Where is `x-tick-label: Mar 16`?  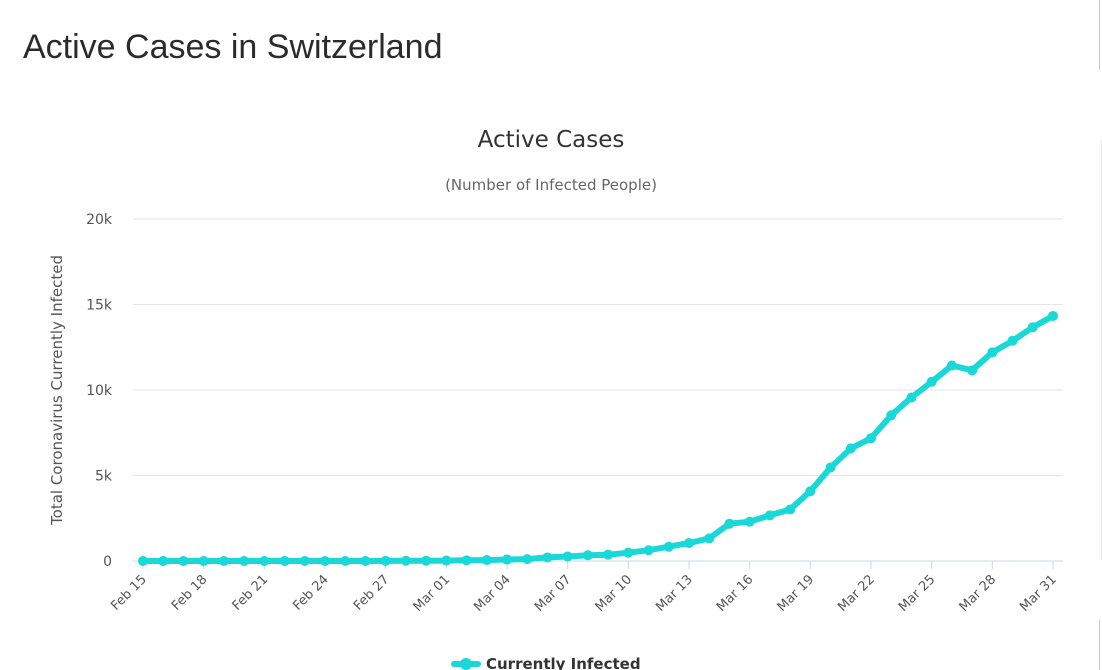
x-tick-label: Mar 16 is located at coordinates (735, 593).